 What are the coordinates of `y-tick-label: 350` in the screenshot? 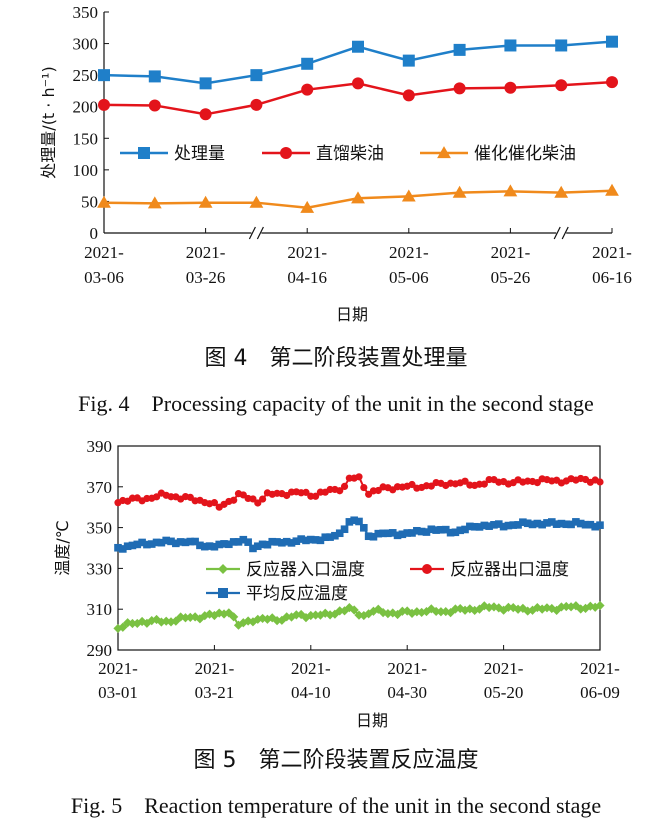 It's located at (100, 528).